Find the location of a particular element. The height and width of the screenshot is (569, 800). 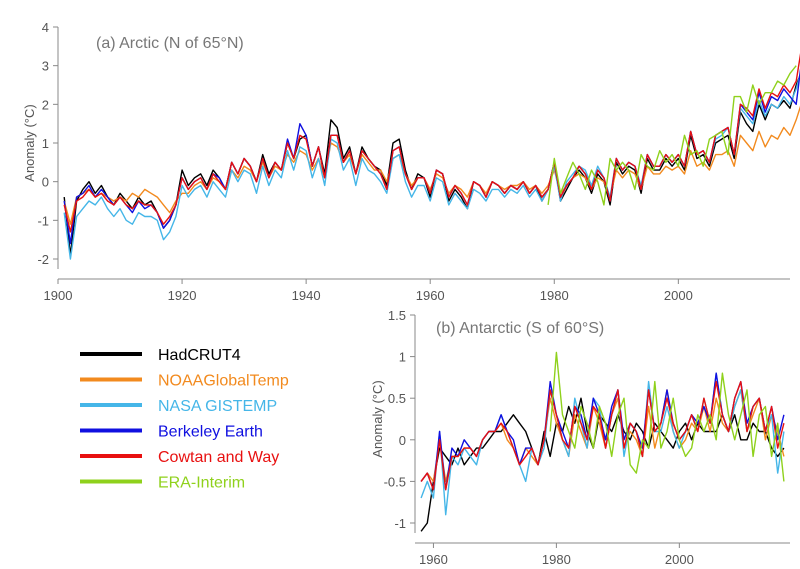

legend-label: HadCRUT4 is located at coordinates (199, 355).